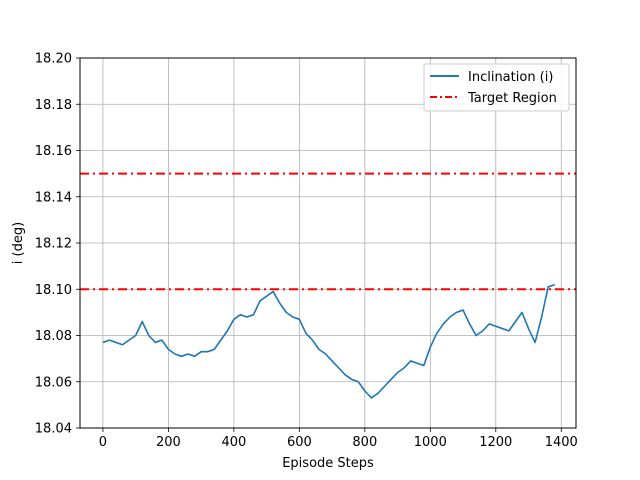  What do you see at coordinates (328, 463) in the screenshot?
I see `x-axis-label: Episode Steps` at bounding box center [328, 463].